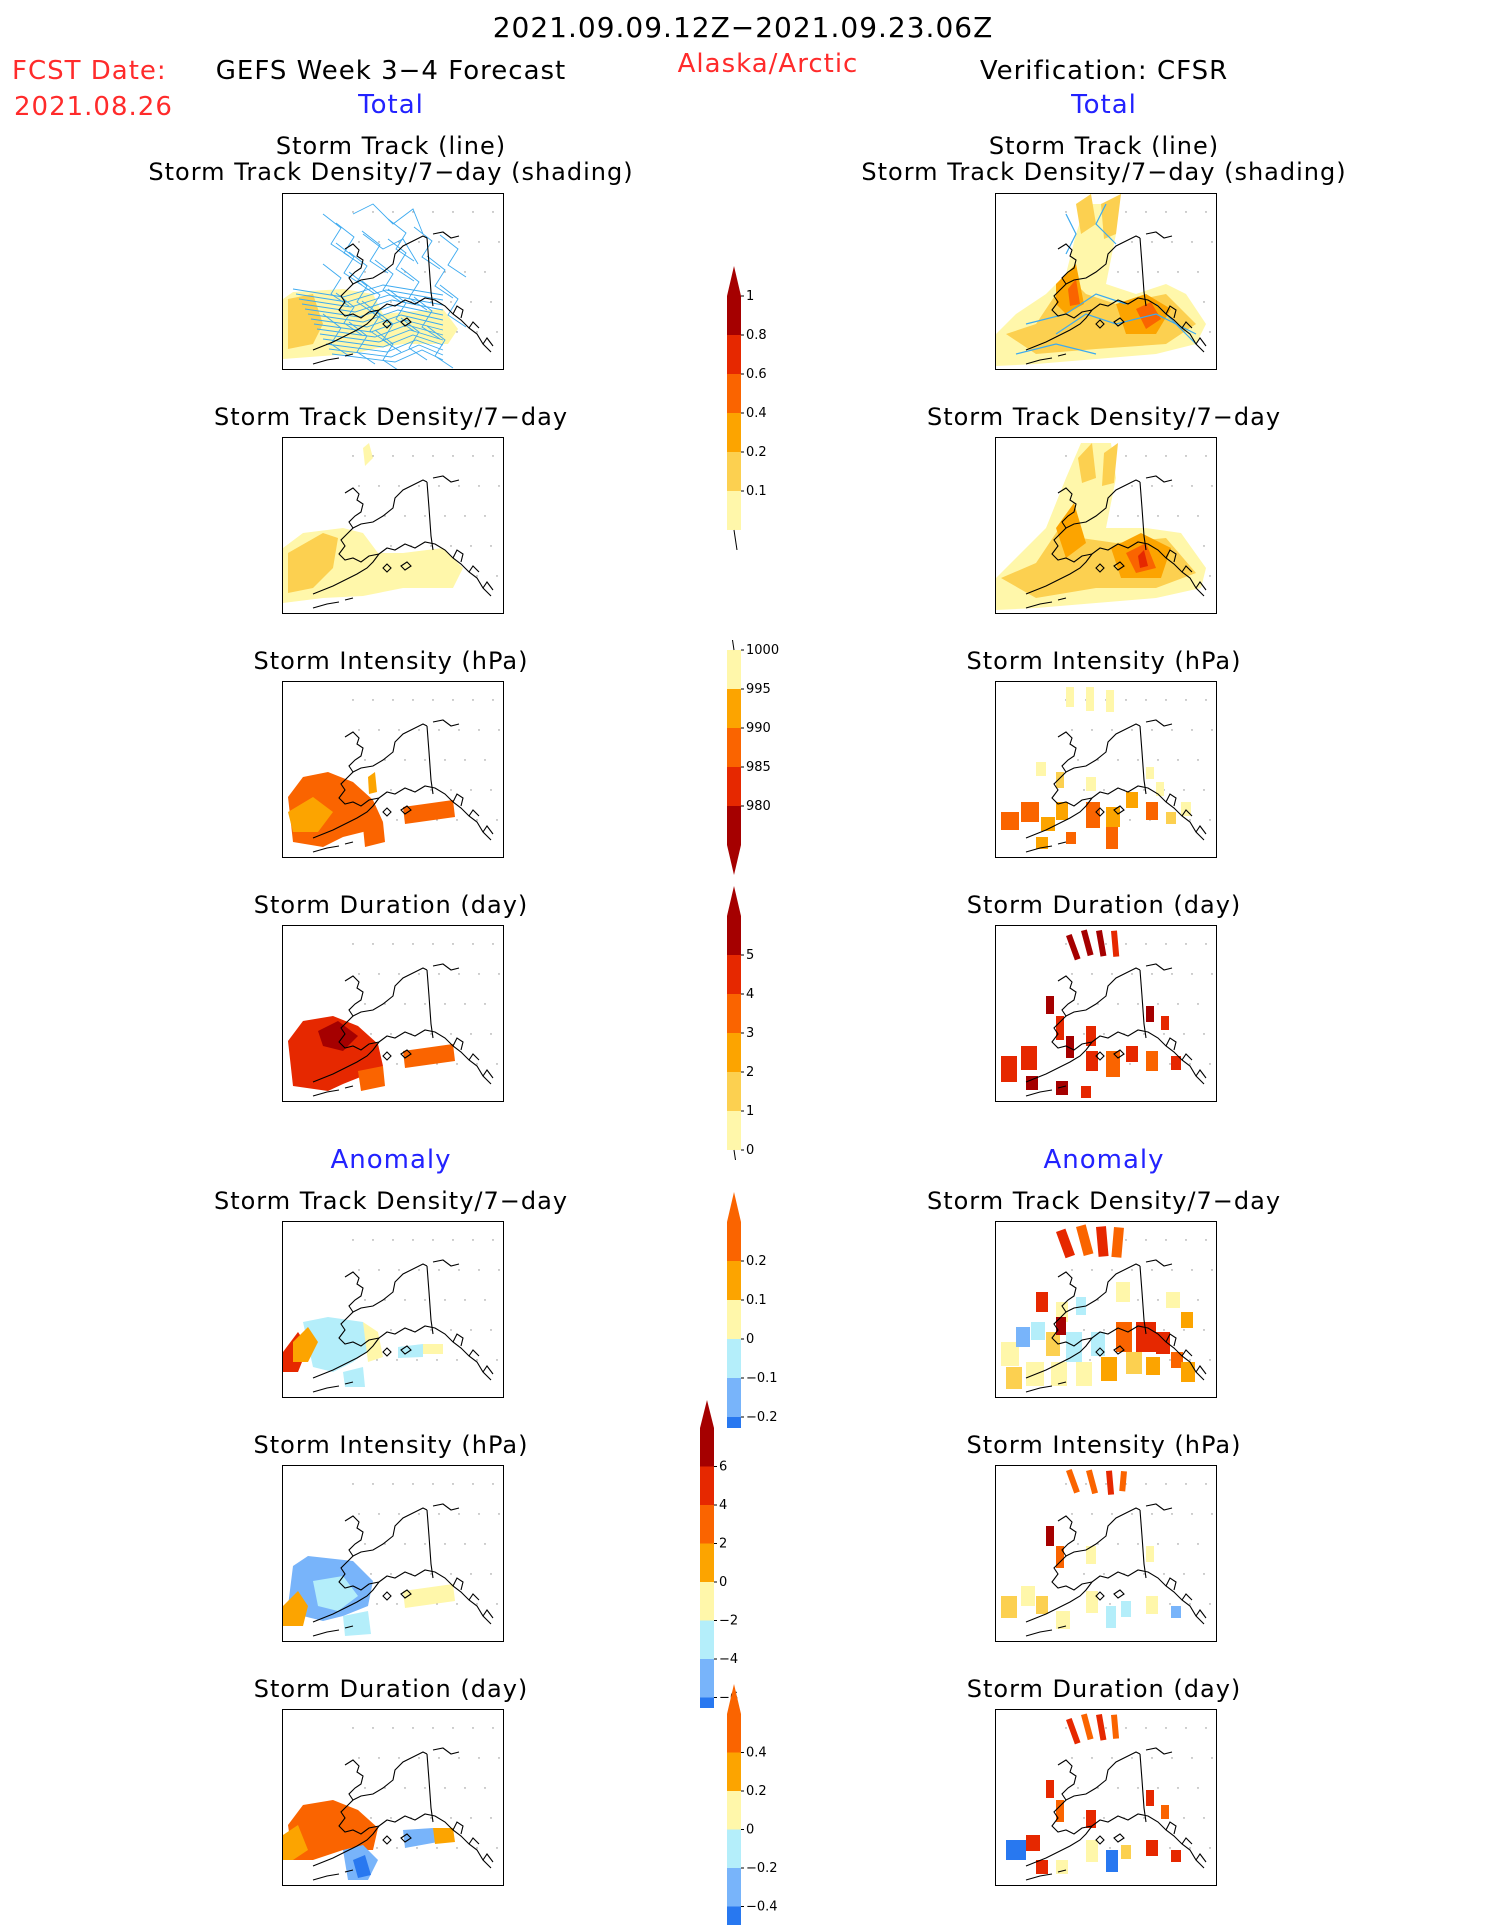 This screenshot has height=1925, width=1487. What do you see at coordinates (756, 335) in the screenshot?
I see `colorbar-tick-label: 0.8` at bounding box center [756, 335].